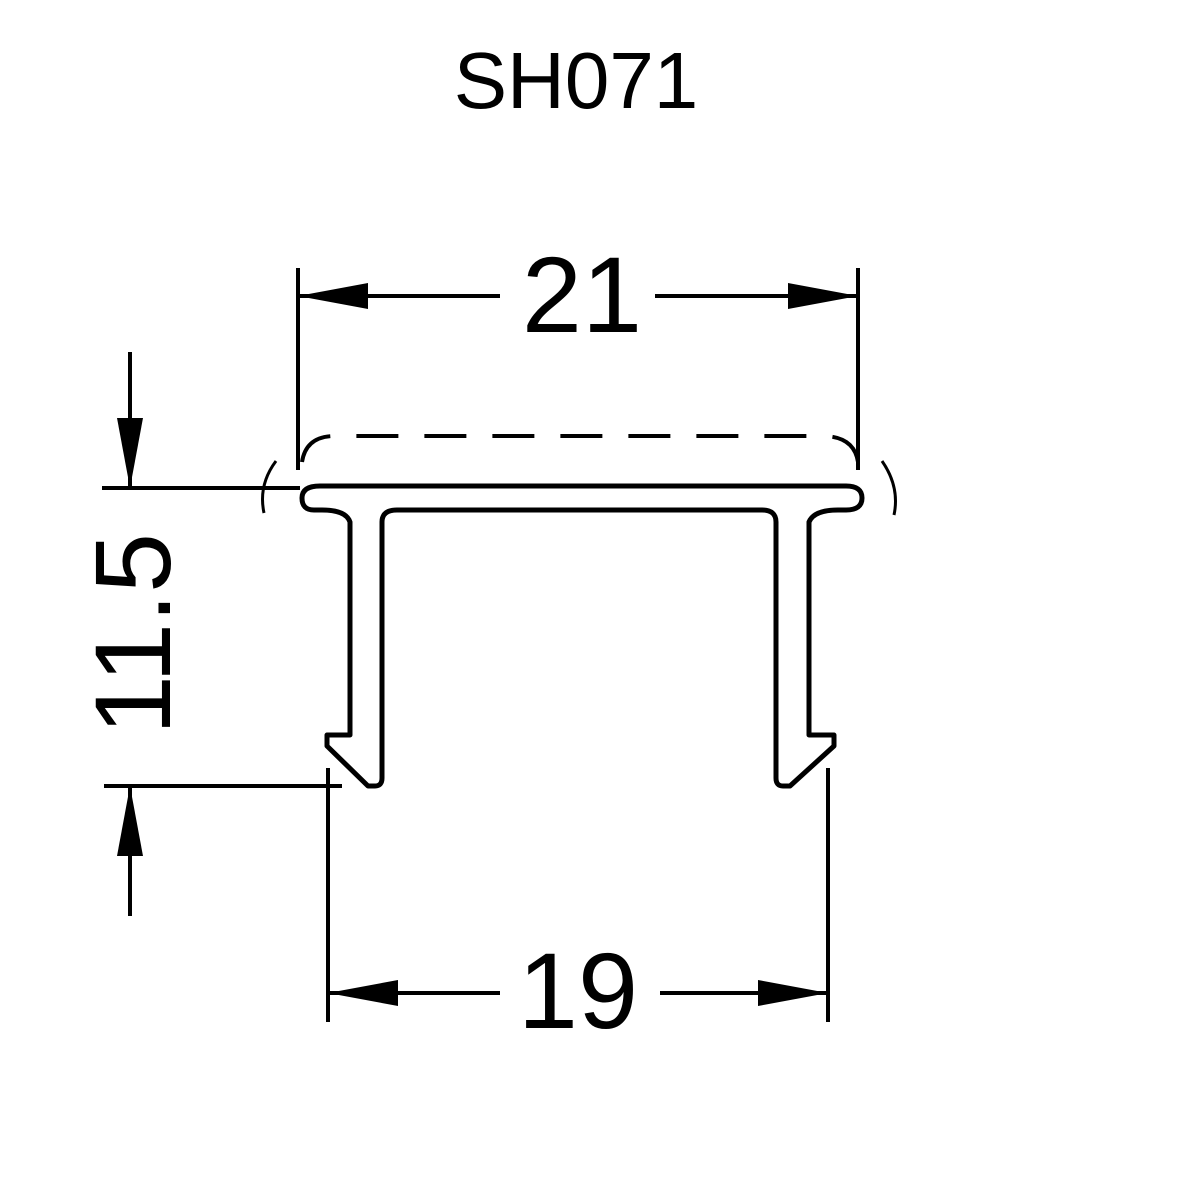 The height and width of the screenshot is (1200, 1200). I want to click on height-bottom-arrowhead, so click(130, 821).